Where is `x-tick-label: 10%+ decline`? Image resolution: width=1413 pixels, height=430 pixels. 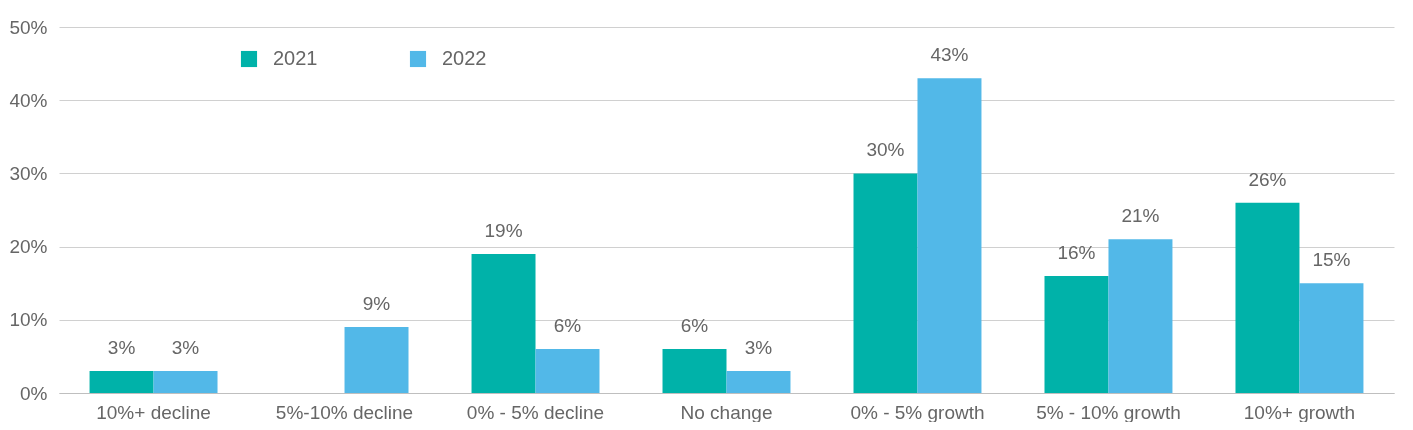 x-tick-label: 10%+ decline is located at coordinates (153, 412).